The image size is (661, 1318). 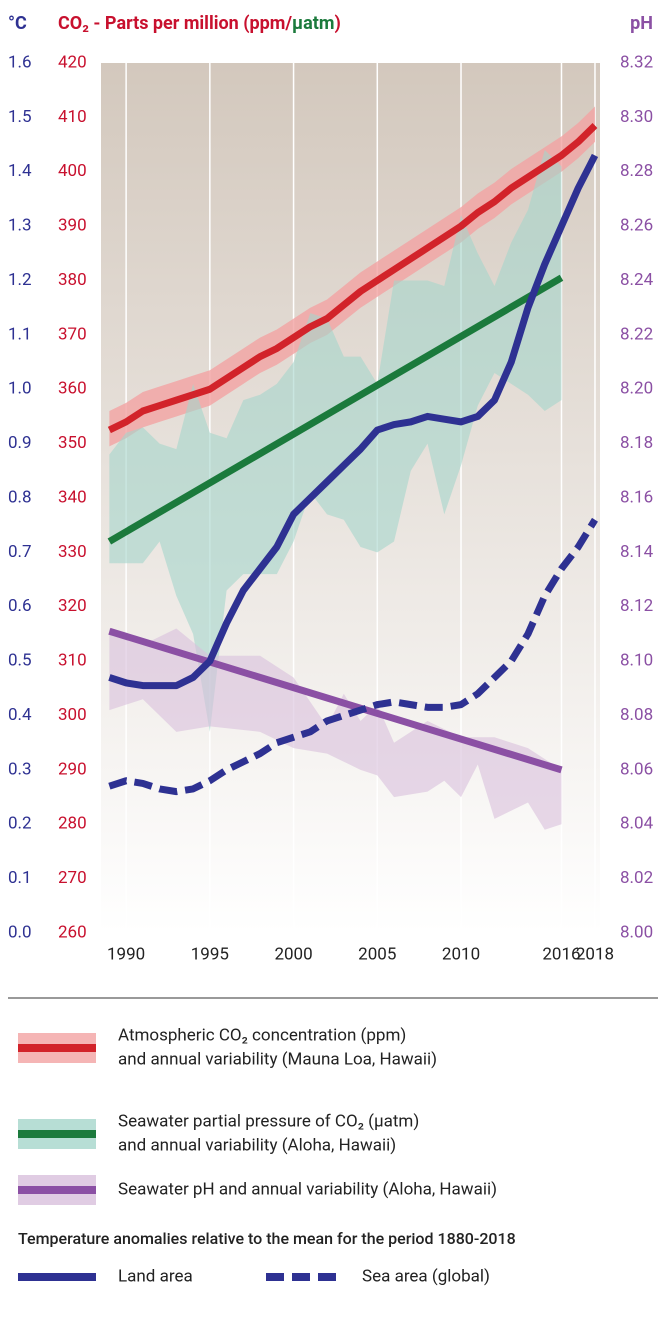 I want to click on legend-label: Atmospheric CO₂ concentration (ppm), so click(x=262, y=1035).